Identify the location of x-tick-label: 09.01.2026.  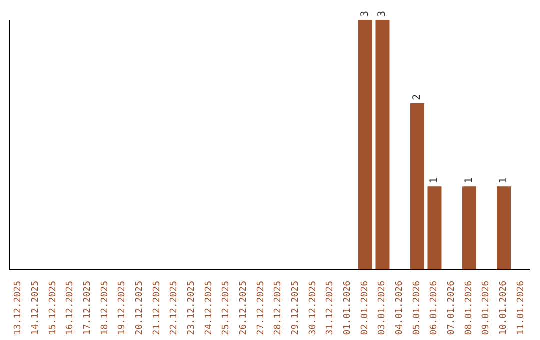
(487, 308).